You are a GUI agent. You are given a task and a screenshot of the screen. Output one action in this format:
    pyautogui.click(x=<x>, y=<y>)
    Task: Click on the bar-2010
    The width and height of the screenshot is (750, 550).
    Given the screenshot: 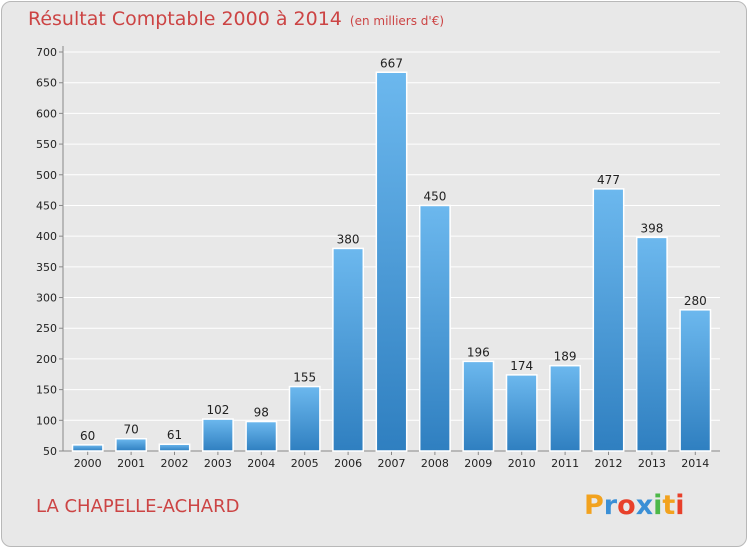 What is the action you would take?
    pyautogui.click(x=521, y=413)
    